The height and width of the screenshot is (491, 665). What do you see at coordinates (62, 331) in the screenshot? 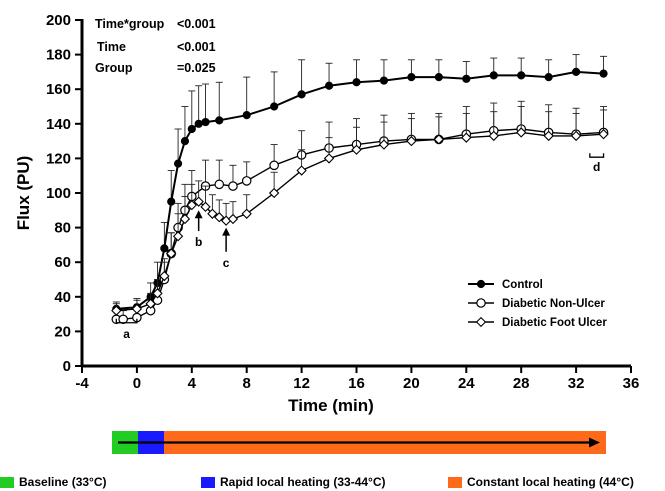
I see `y-tick-label: 20` at bounding box center [62, 331].